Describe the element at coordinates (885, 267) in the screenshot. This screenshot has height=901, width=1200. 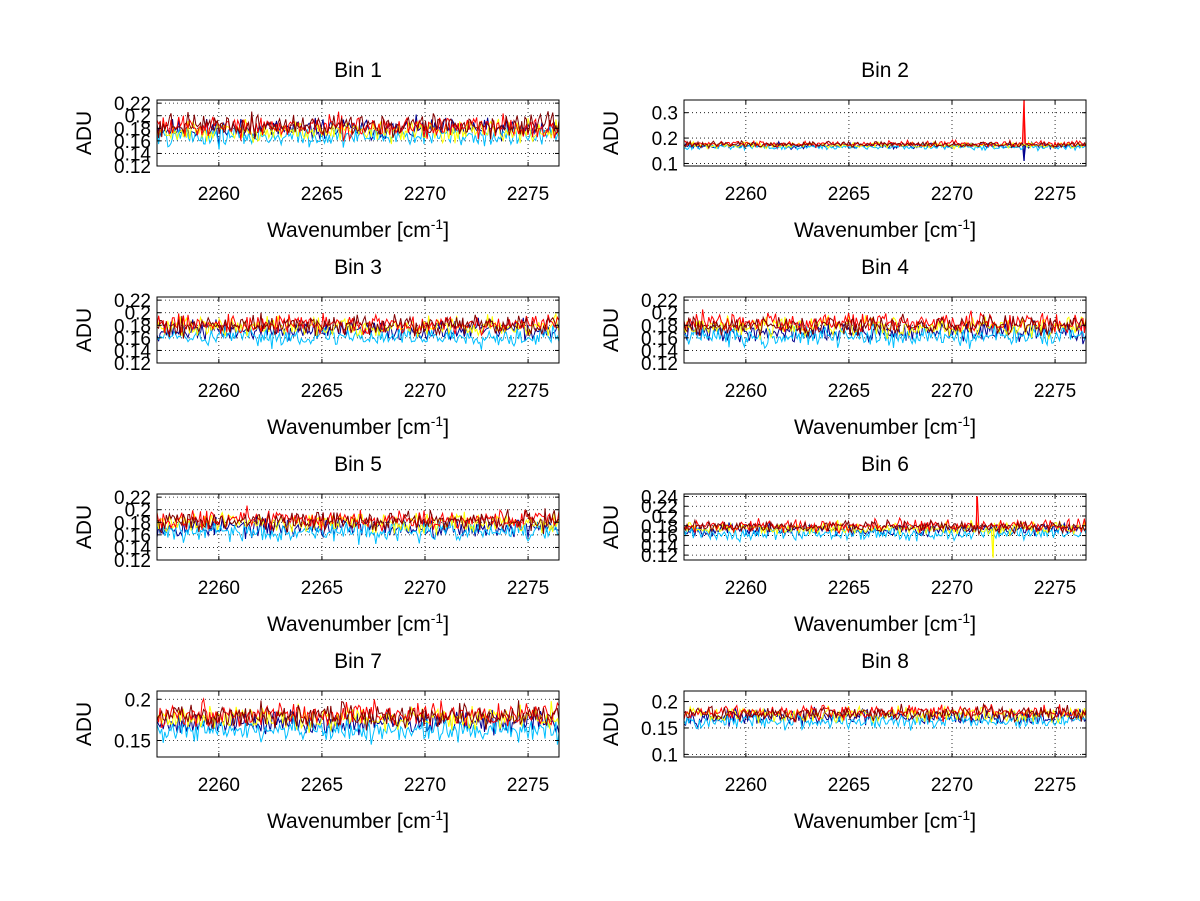
I see `subplot-title: Bin 4` at that location.